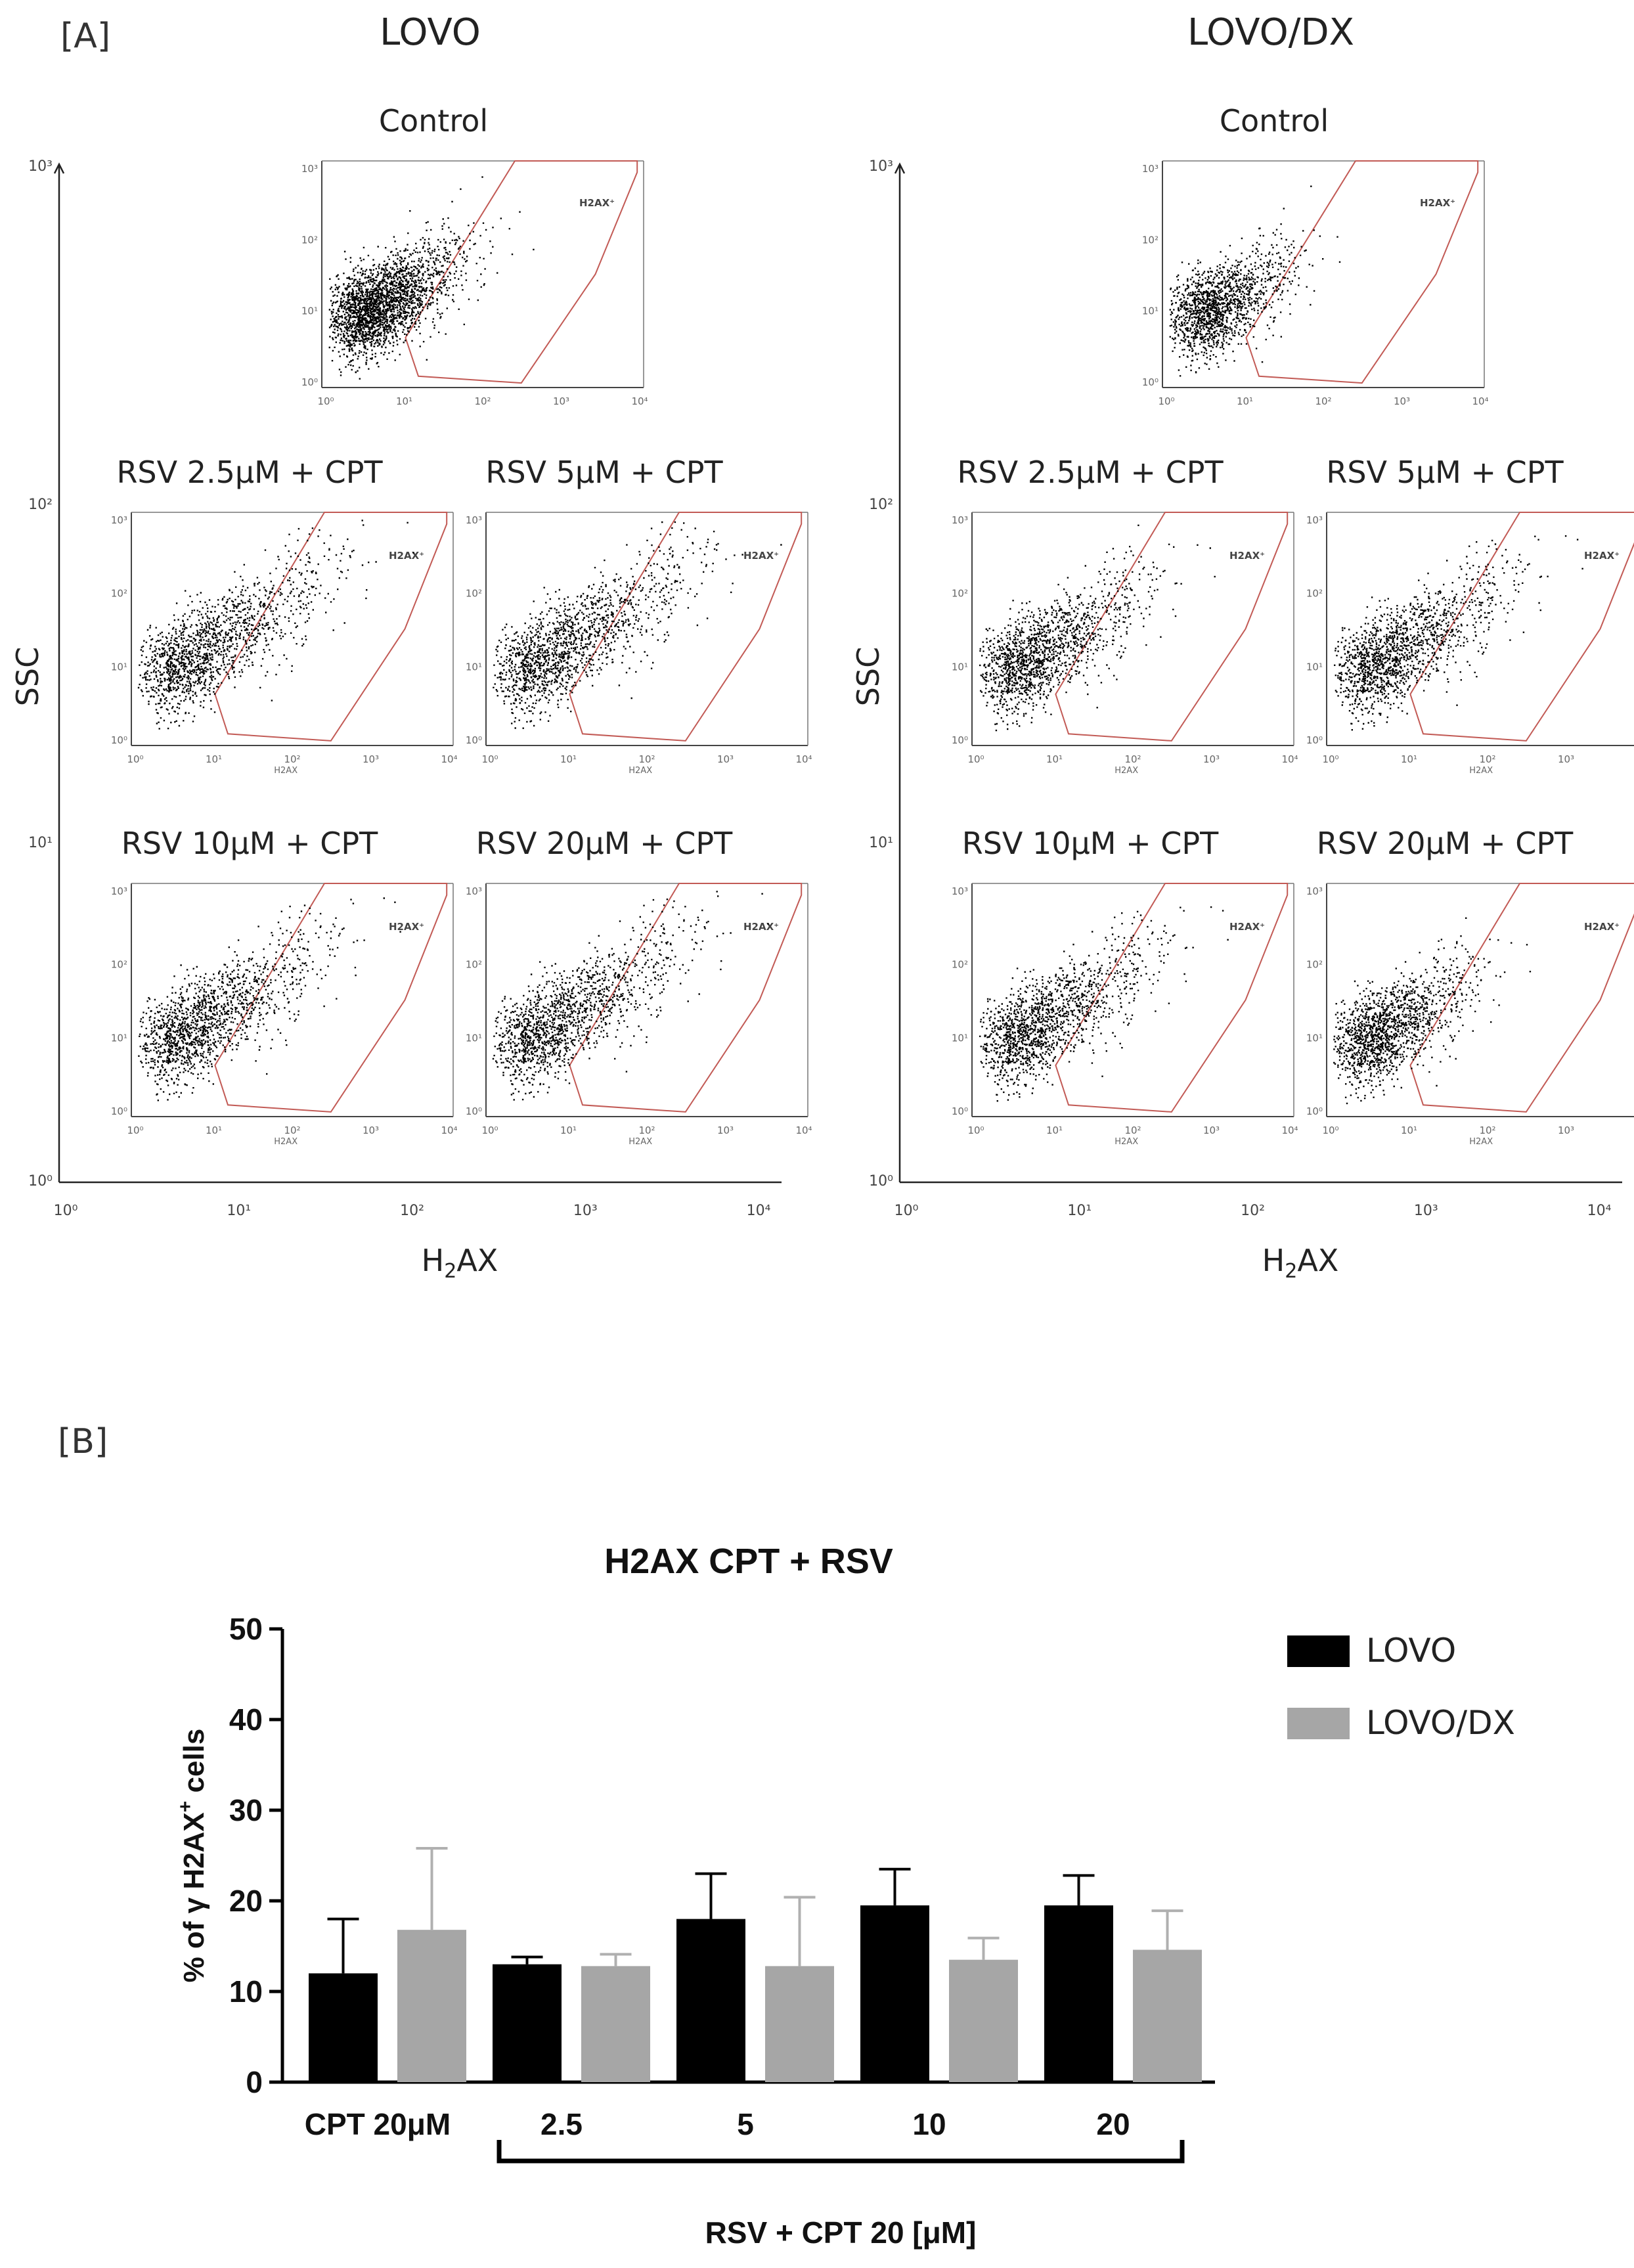 The height and width of the screenshot is (2268, 1634). What do you see at coordinates (1291, 1271) in the screenshot?
I see `x-label-sub: 2` at bounding box center [1291, 1271].